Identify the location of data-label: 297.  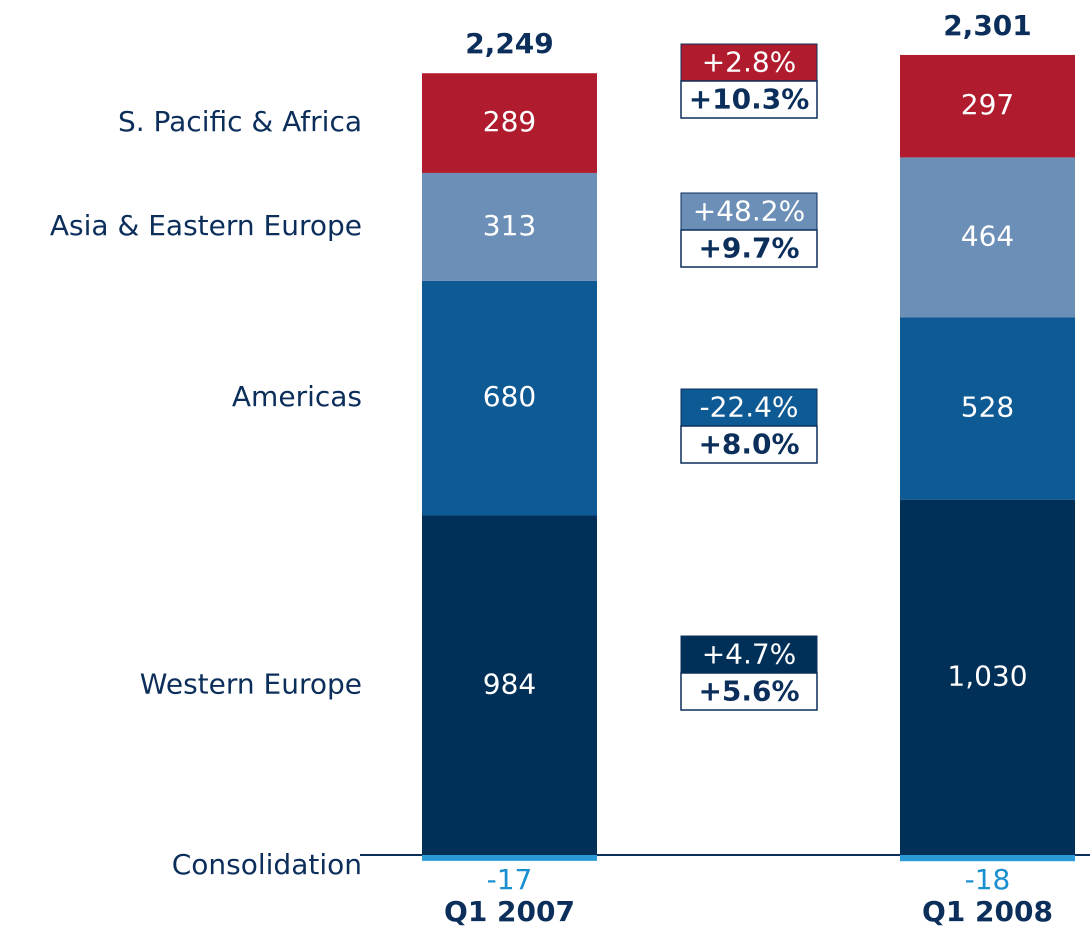
(987, 104).